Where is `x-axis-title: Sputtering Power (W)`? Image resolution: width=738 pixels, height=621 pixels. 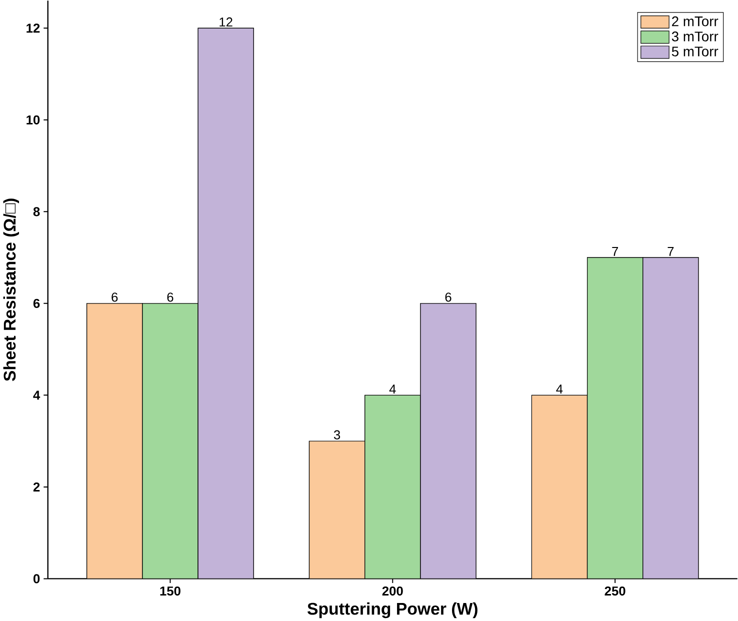
x-axis-title: Sputtering Power (W) is located at coordinates (392, 610).